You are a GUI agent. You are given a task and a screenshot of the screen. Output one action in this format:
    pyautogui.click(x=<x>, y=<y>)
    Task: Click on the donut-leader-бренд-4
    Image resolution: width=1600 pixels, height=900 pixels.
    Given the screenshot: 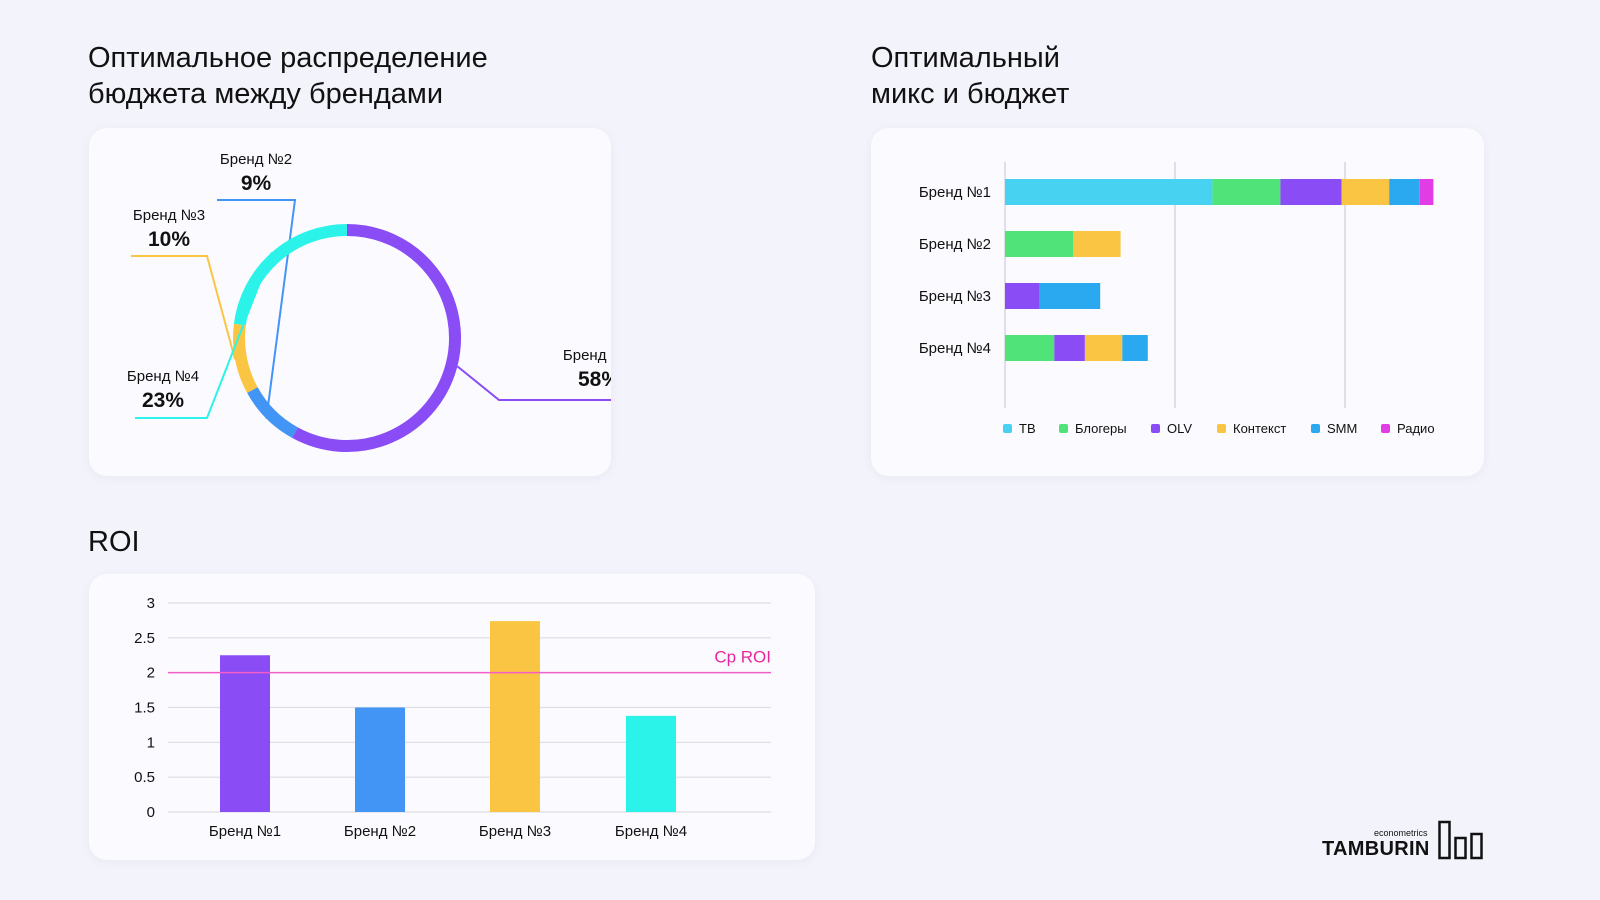 What is the action you would take?
    pyautogui.click(x=204, y=335)
    